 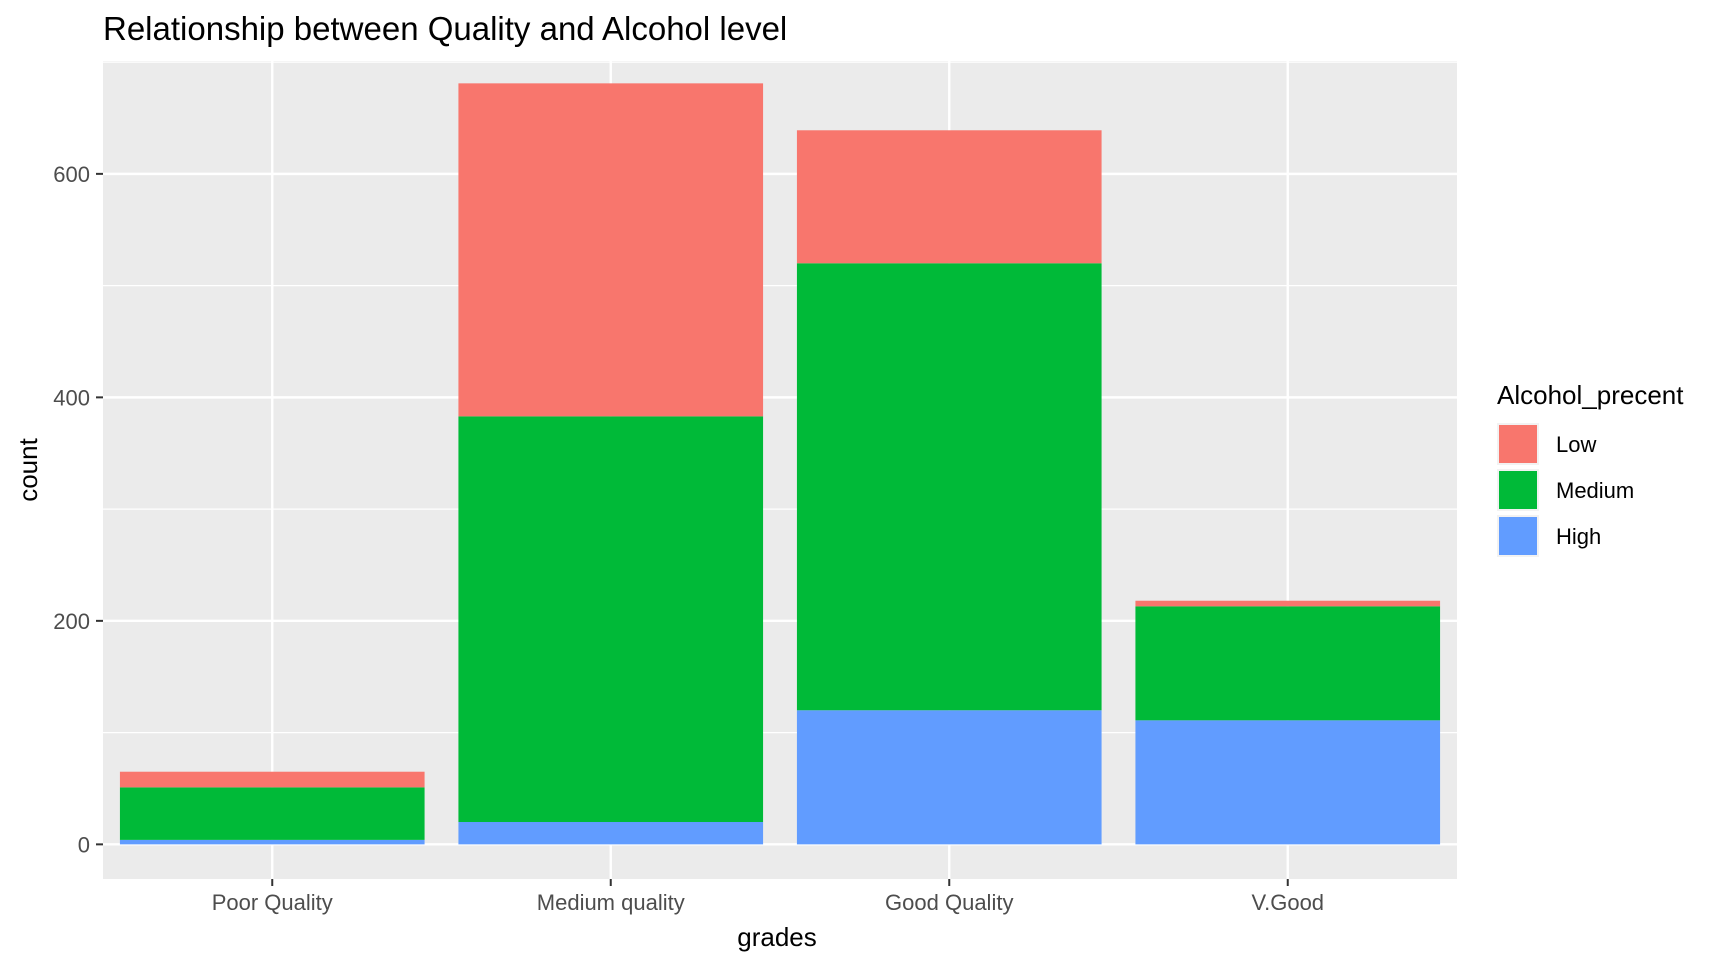 I want to click on y-tick-label: 0, so click(x=84, y=844).